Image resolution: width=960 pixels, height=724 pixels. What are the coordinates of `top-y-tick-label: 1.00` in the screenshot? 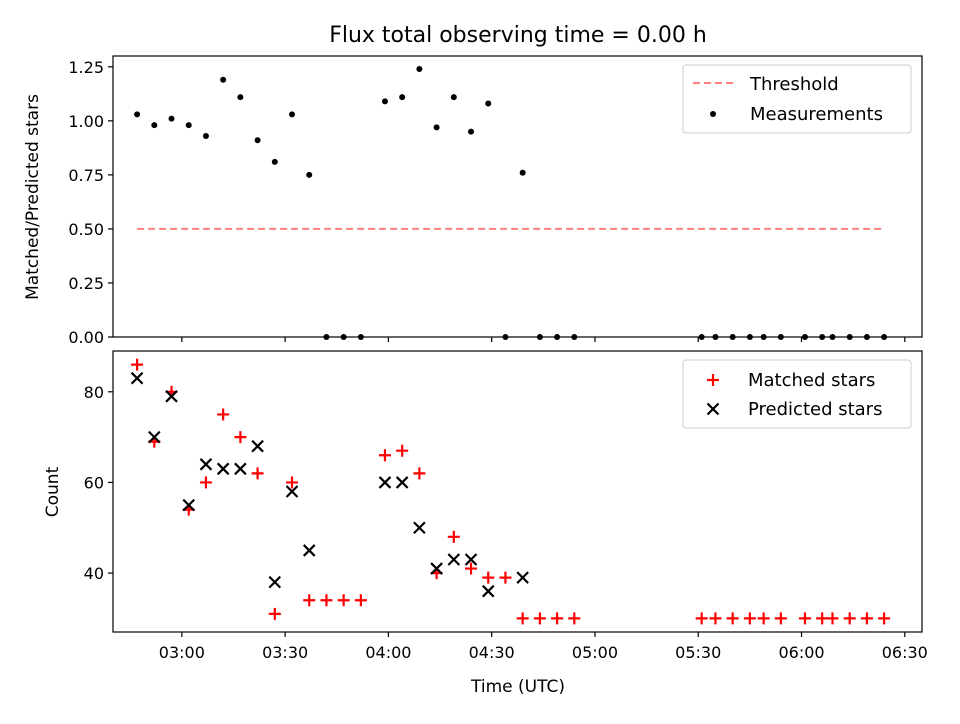 It's located at (86, 121).